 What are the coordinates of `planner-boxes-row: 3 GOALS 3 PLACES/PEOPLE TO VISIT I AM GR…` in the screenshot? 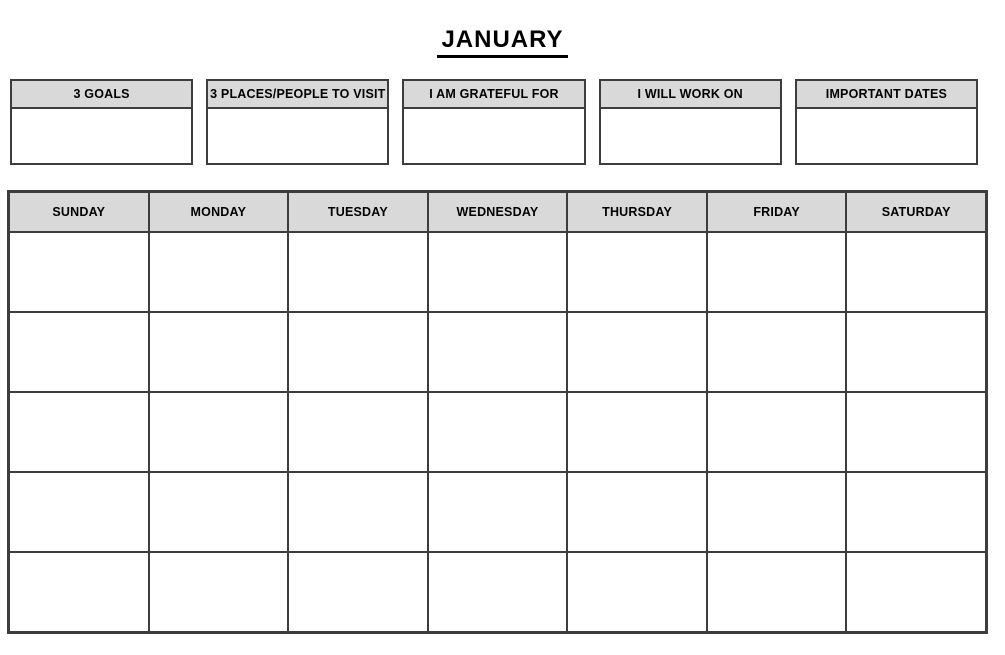 It's located at (494, 122).